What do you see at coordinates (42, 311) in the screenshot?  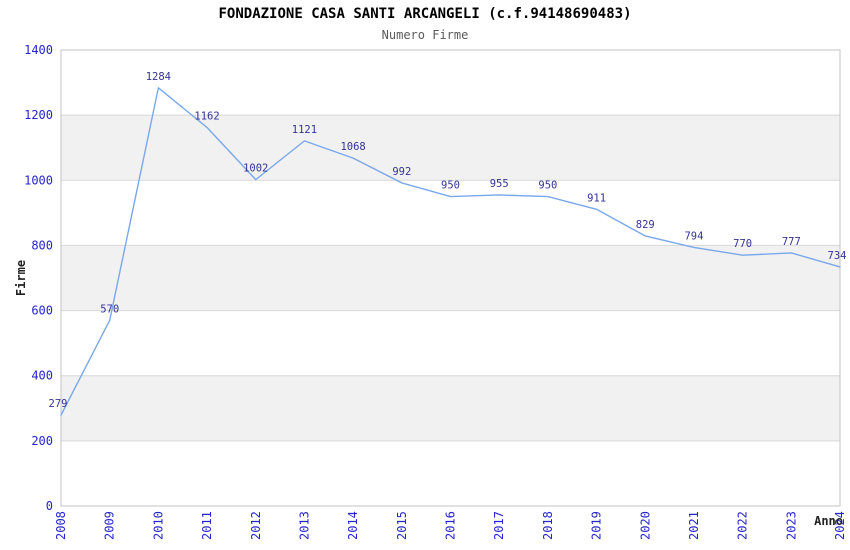 I see `y-axis-tick-label: 600` at bounding box center [42, 311].